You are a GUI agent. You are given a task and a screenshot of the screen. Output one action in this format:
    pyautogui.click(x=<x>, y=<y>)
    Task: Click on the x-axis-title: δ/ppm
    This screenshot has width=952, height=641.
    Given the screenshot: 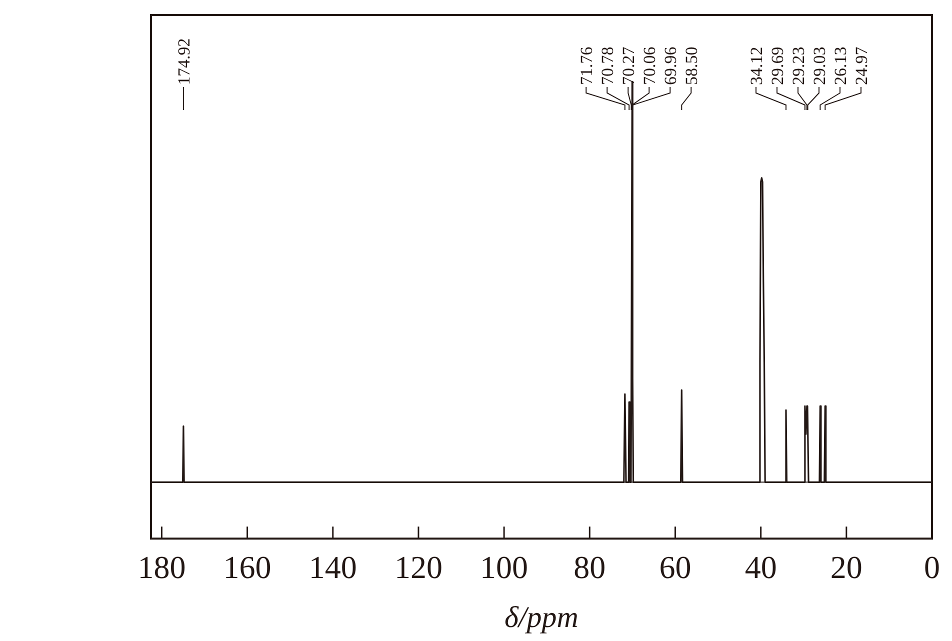 What is the action you would take?
    pyautogui.click(x=541, y=617)
    